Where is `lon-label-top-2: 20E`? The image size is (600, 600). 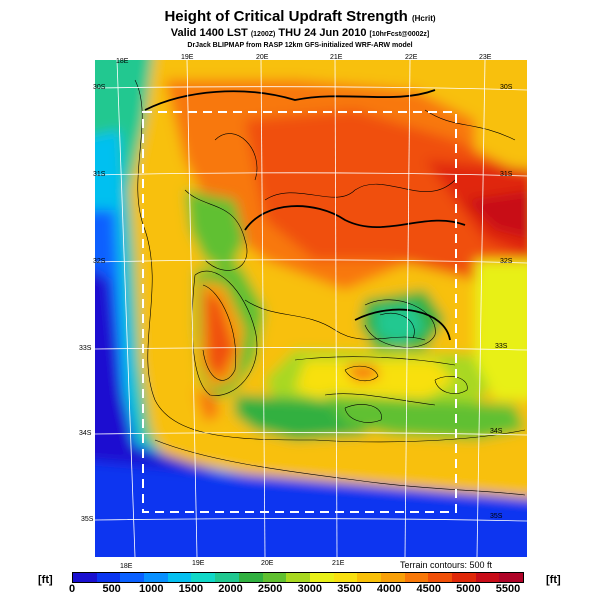 lon-label-top-2: 20E is located at coordinates (262, 57).